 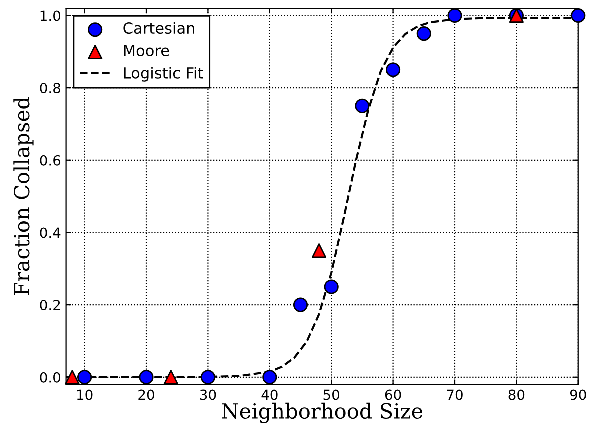 What do you see at coordinates (455, 395) in the screenshot?
I see `x-tick-label: 70` at bounding box center [455, 395].